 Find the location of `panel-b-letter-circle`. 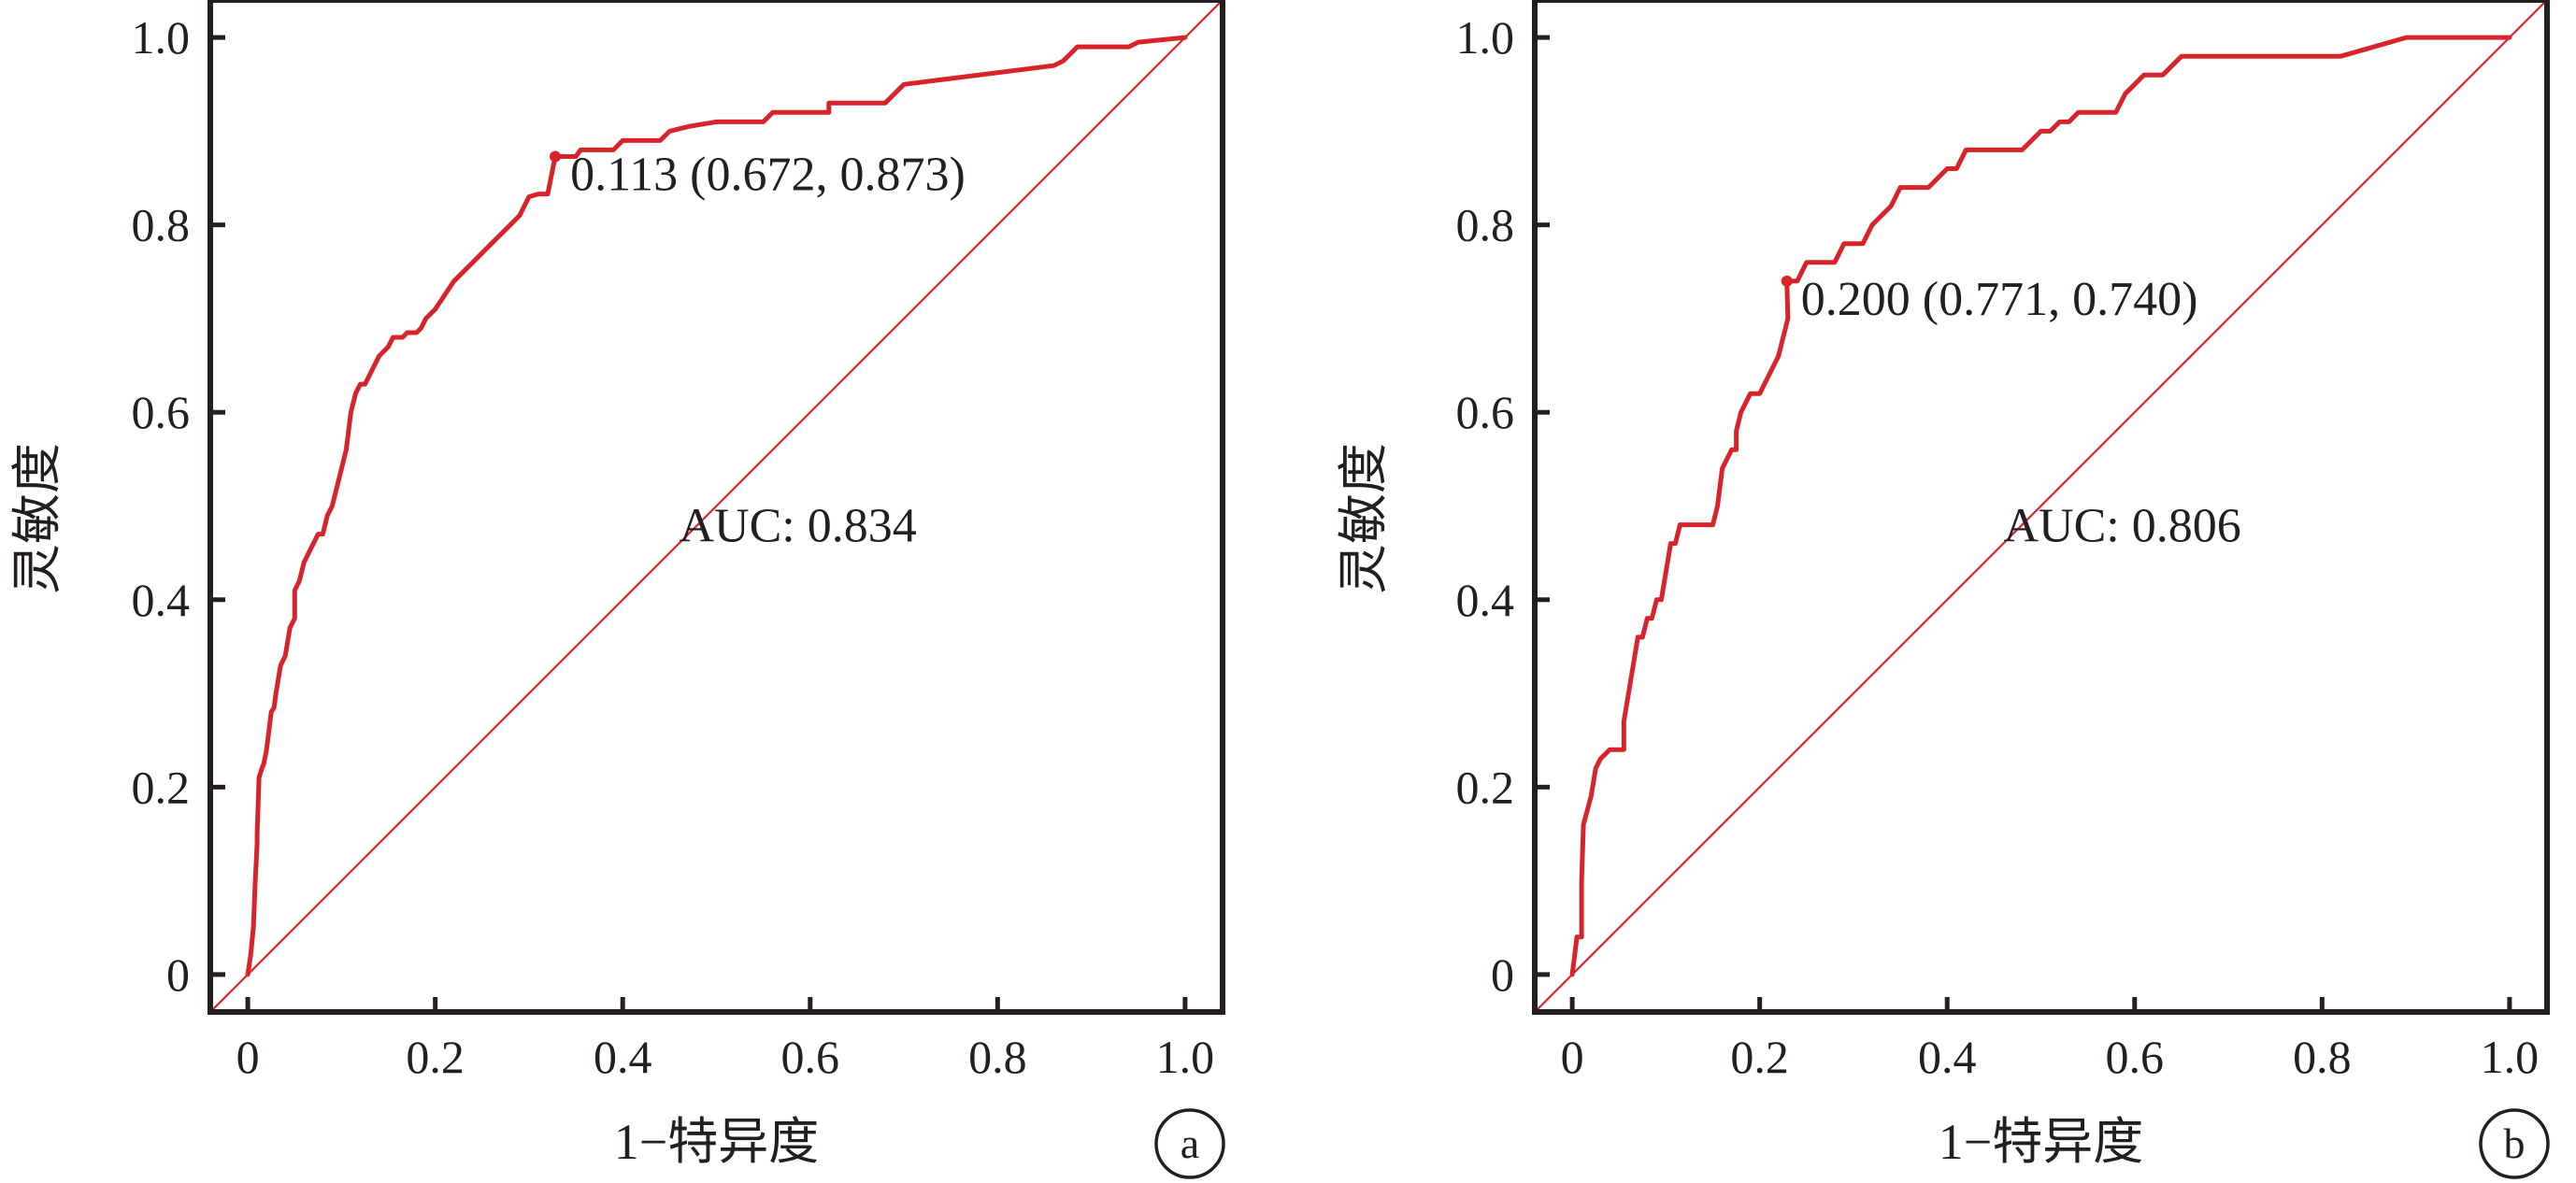

panel-b-letter-circle is located at coordinates (2514, 1143).